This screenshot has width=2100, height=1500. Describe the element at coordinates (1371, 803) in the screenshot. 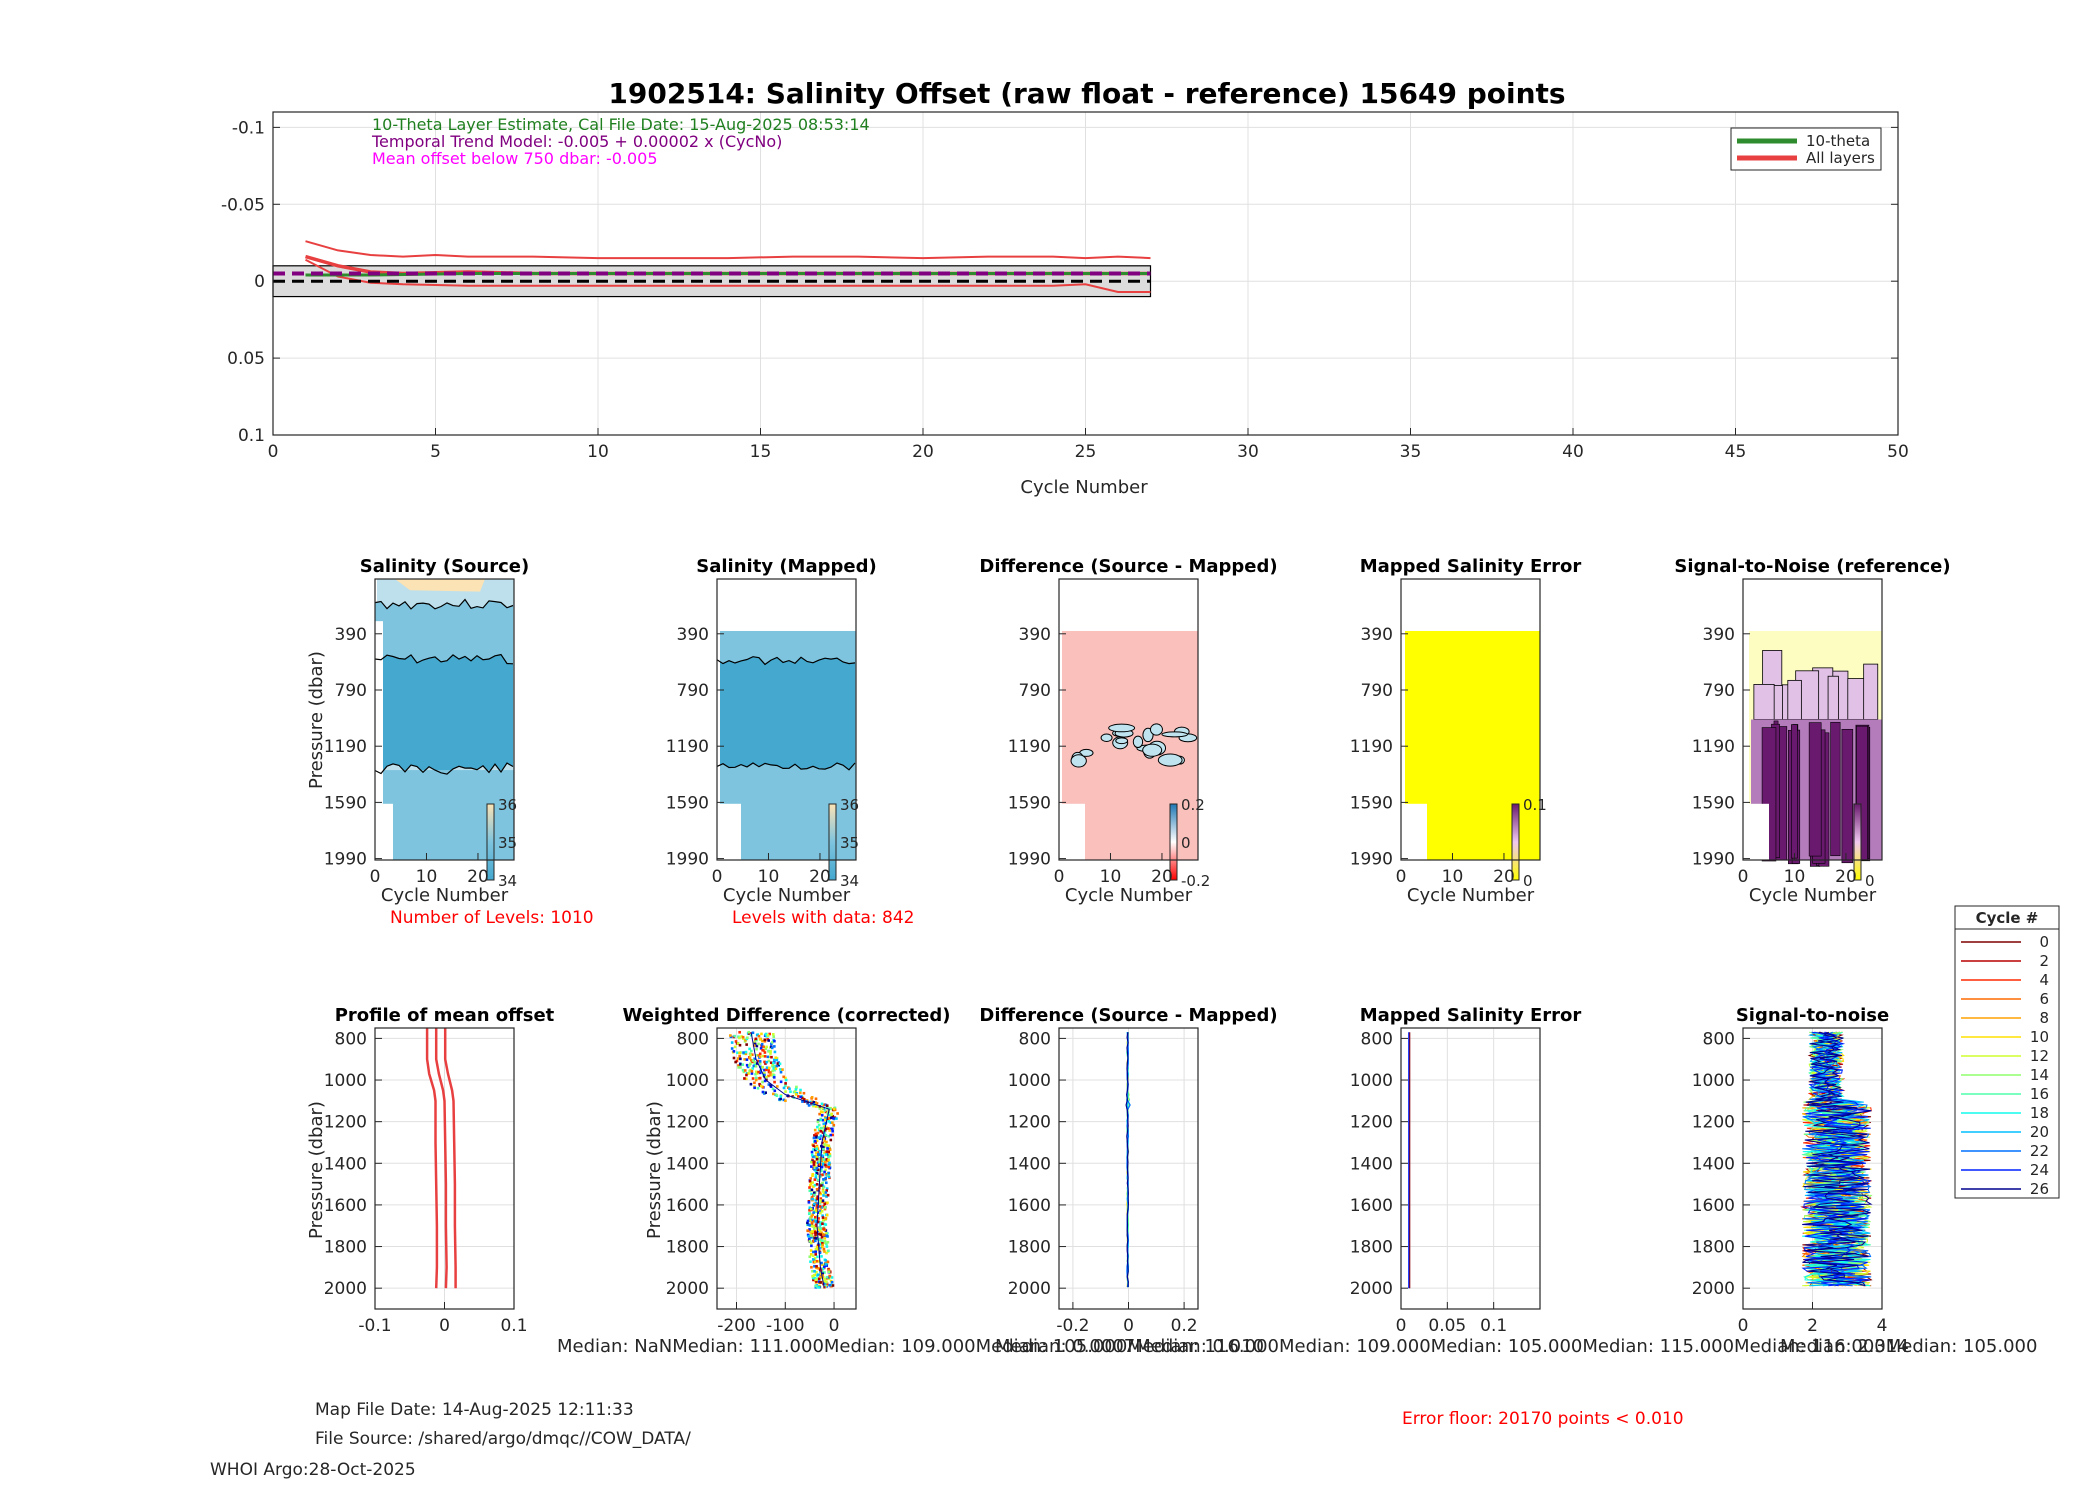

I see `err_map-ytick-label: 1590` at that location.